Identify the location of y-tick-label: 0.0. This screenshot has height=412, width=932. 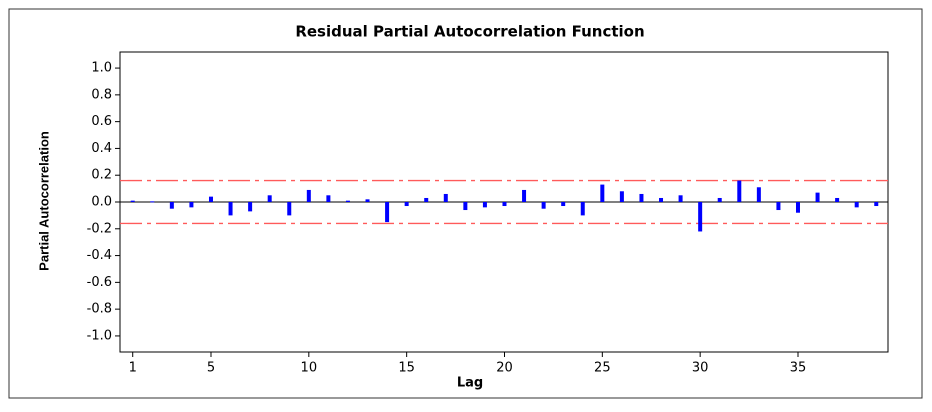
(101, 202).